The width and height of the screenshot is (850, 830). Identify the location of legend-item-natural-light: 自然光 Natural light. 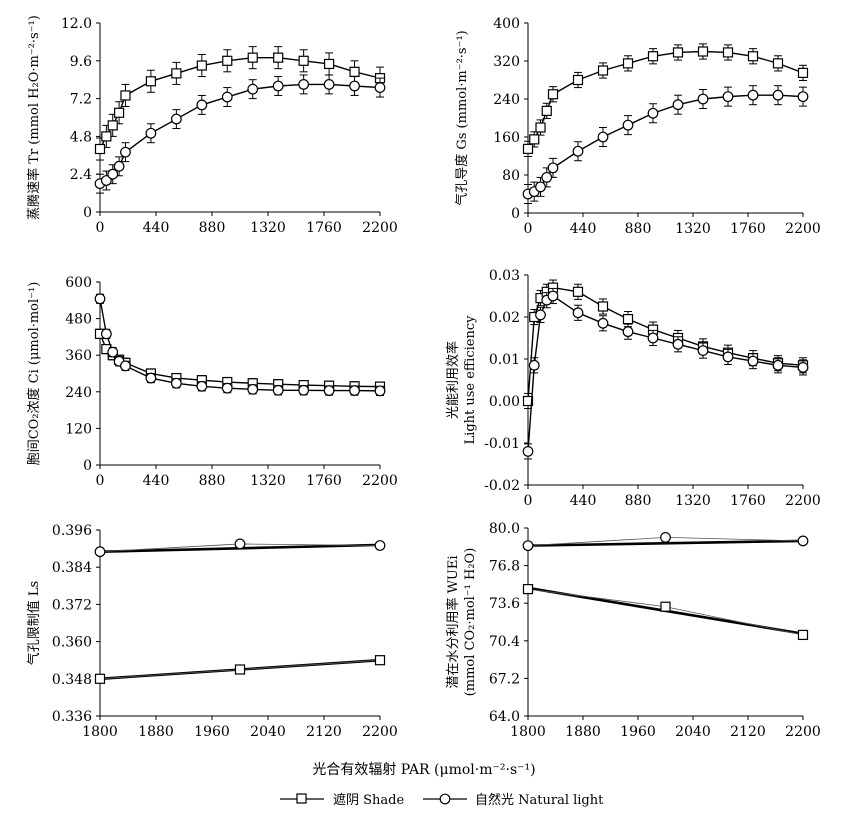
(513, 800).